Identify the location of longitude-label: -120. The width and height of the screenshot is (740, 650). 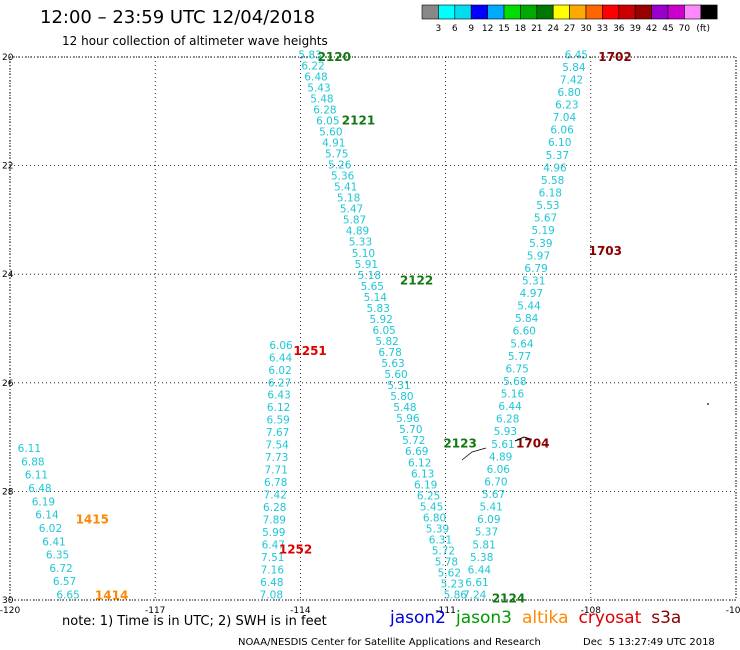
(10, 611).